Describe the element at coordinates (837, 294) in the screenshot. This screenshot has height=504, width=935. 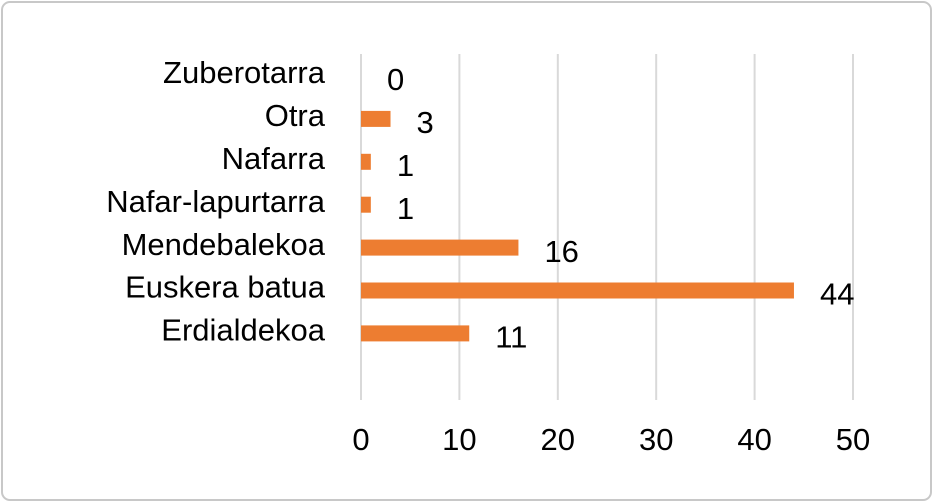
I see `data-label: 44` at that location.